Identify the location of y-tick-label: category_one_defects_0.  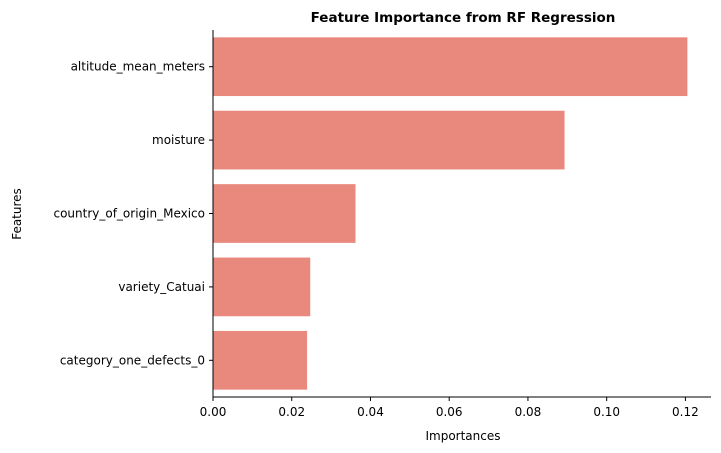
(132, 360).